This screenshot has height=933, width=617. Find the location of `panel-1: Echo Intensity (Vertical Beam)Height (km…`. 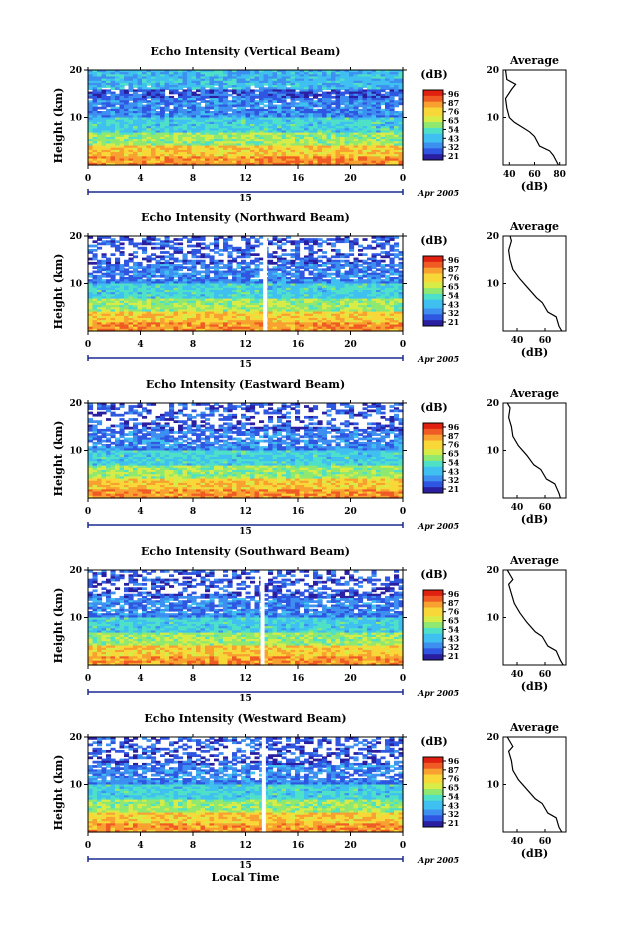

panel-1: Echo Intensity (Vertical Beam)Height (km… is located at coordinates (309, 124).